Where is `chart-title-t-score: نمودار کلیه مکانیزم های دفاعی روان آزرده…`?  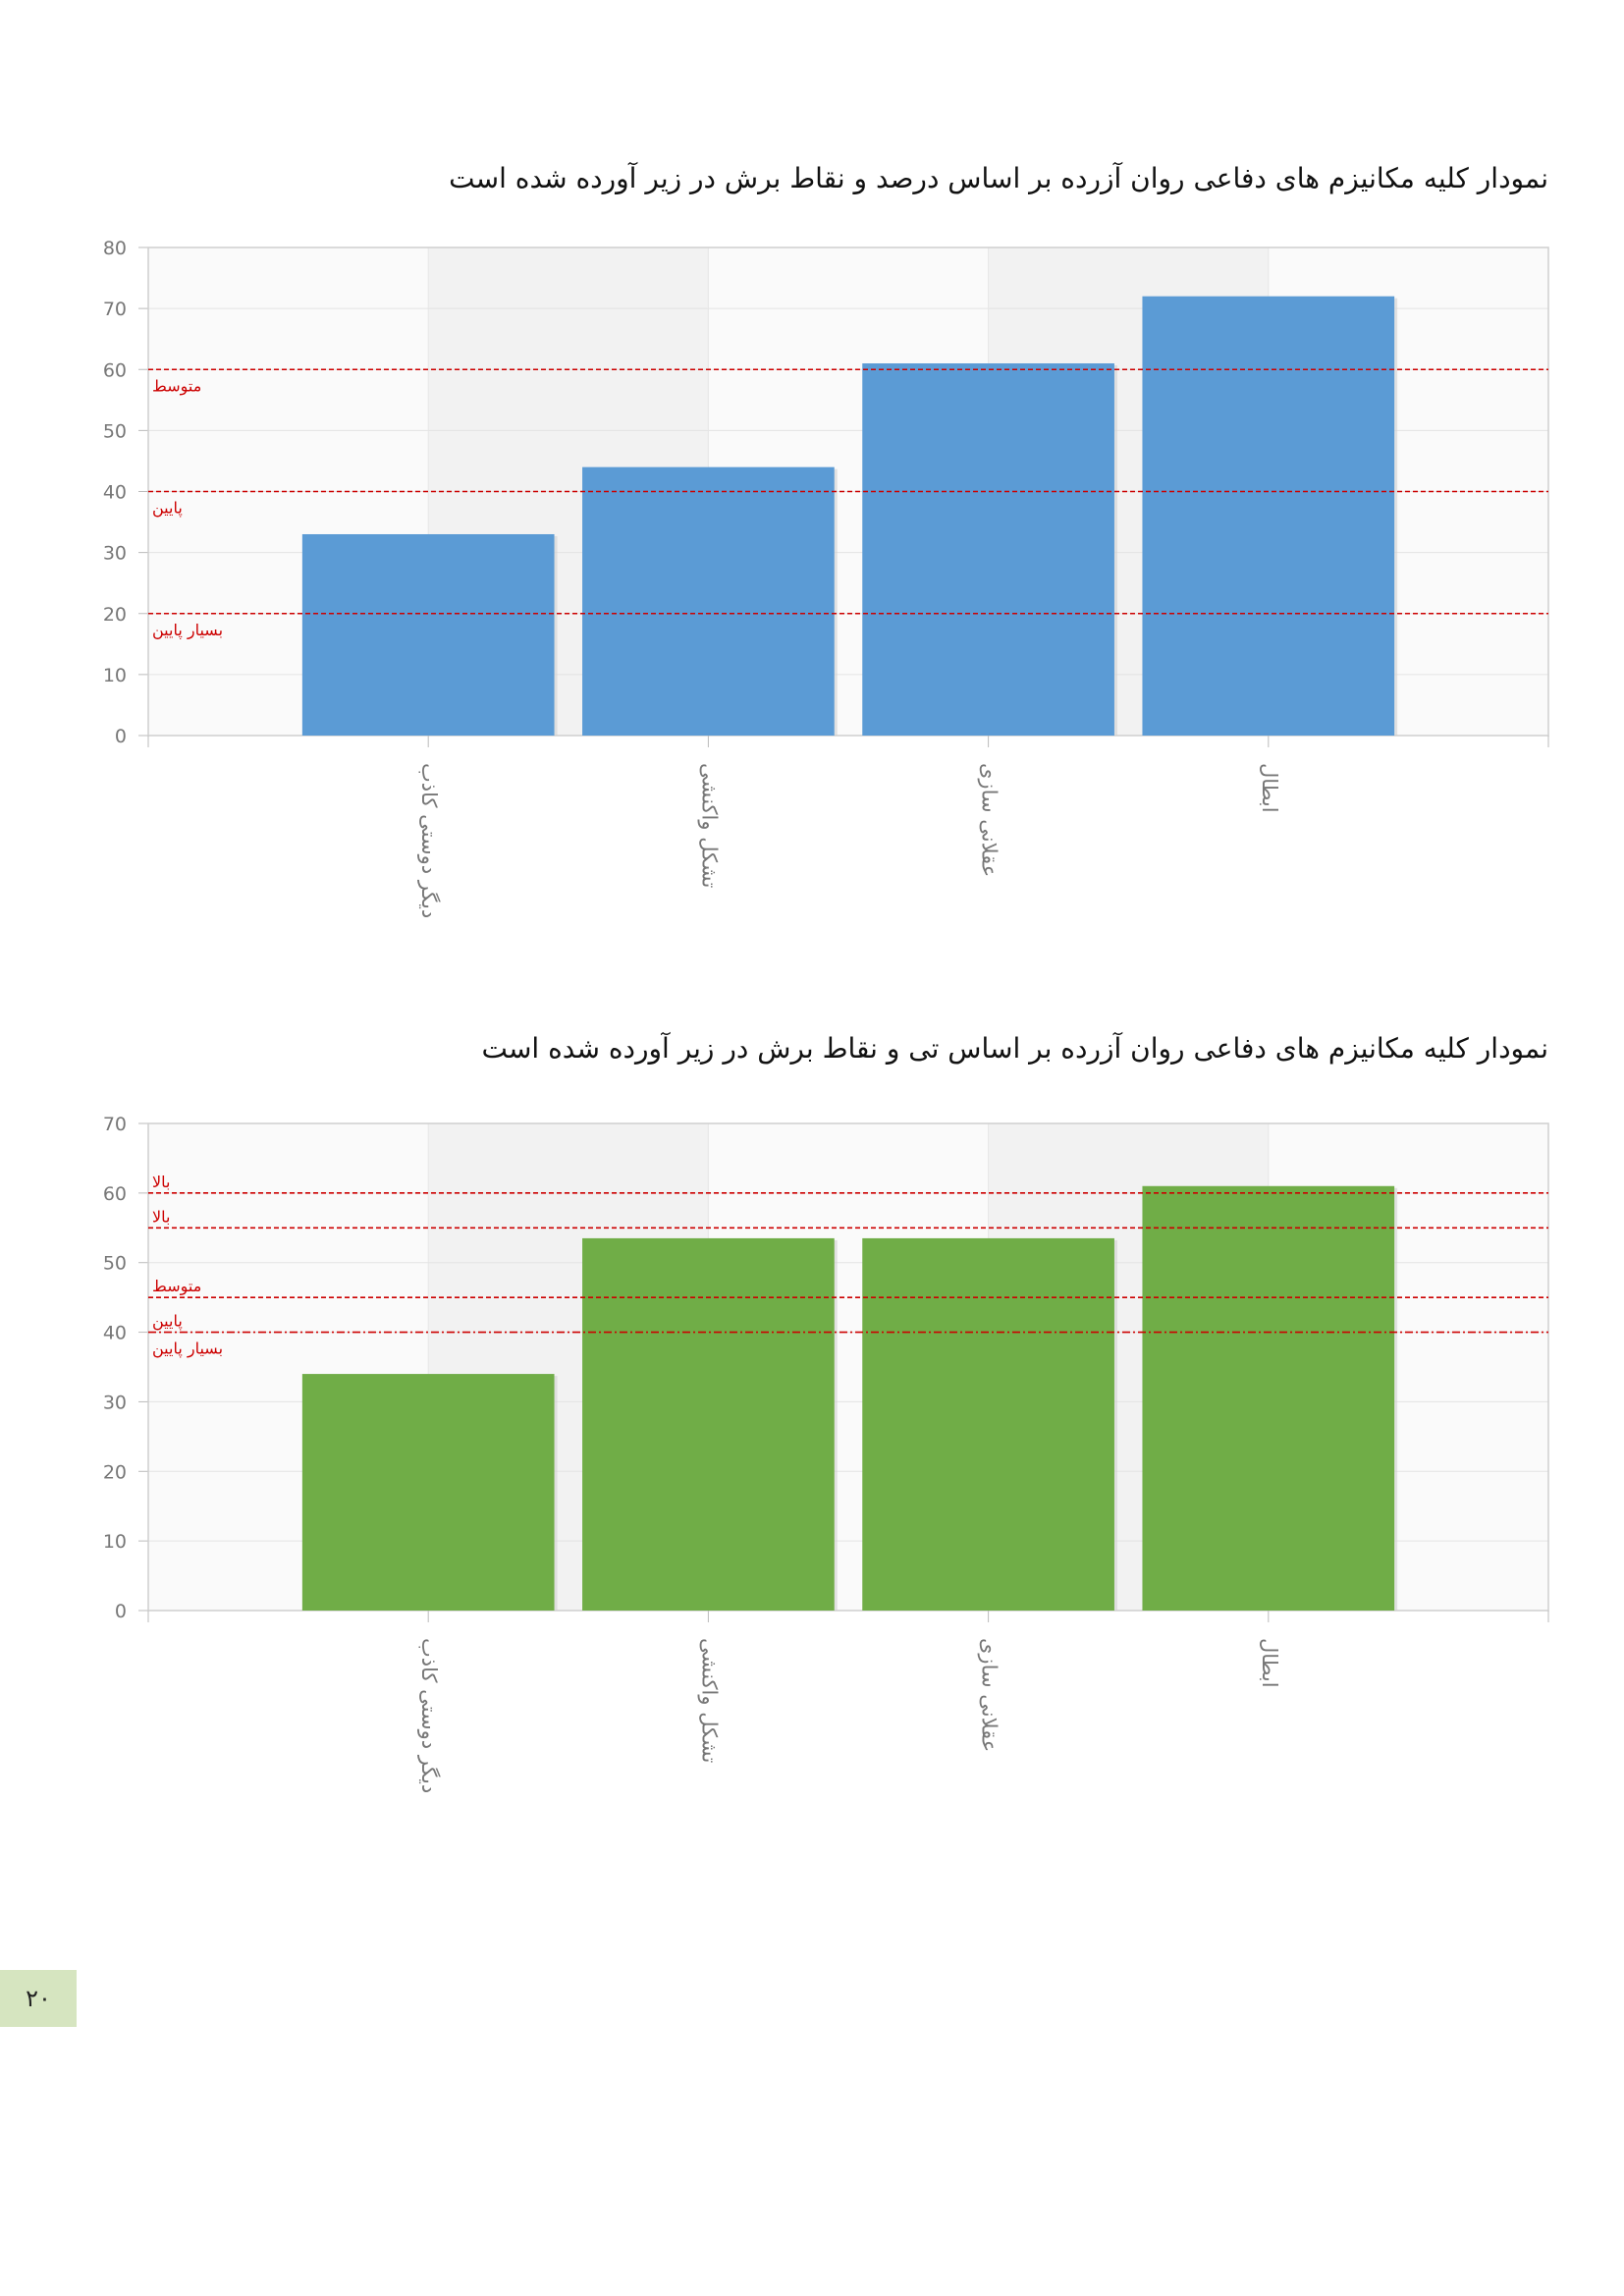
chart-title-t-score: نمودار کلیه مکانیزم های دفاعی روان آزرده… is located at coordinates (1014, 1048).